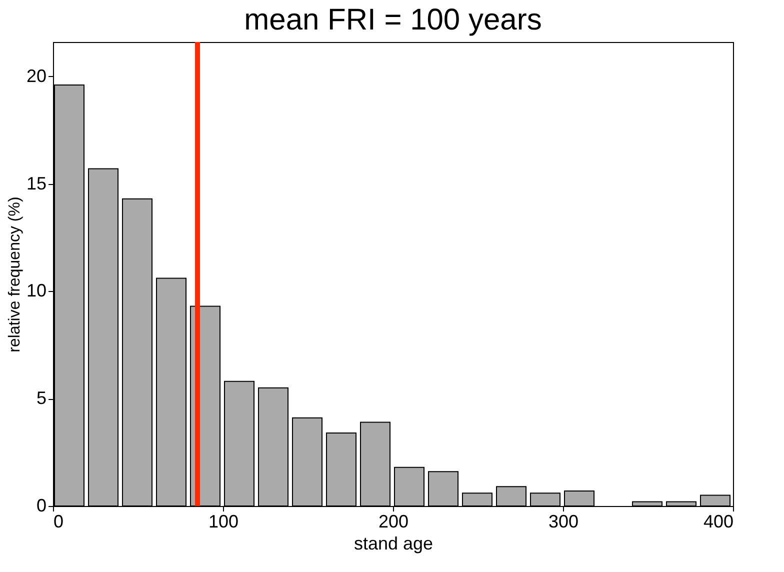 This screenshot has height=572, width=784. I want to click on x-axis-title: stand age, so click(394, 544).